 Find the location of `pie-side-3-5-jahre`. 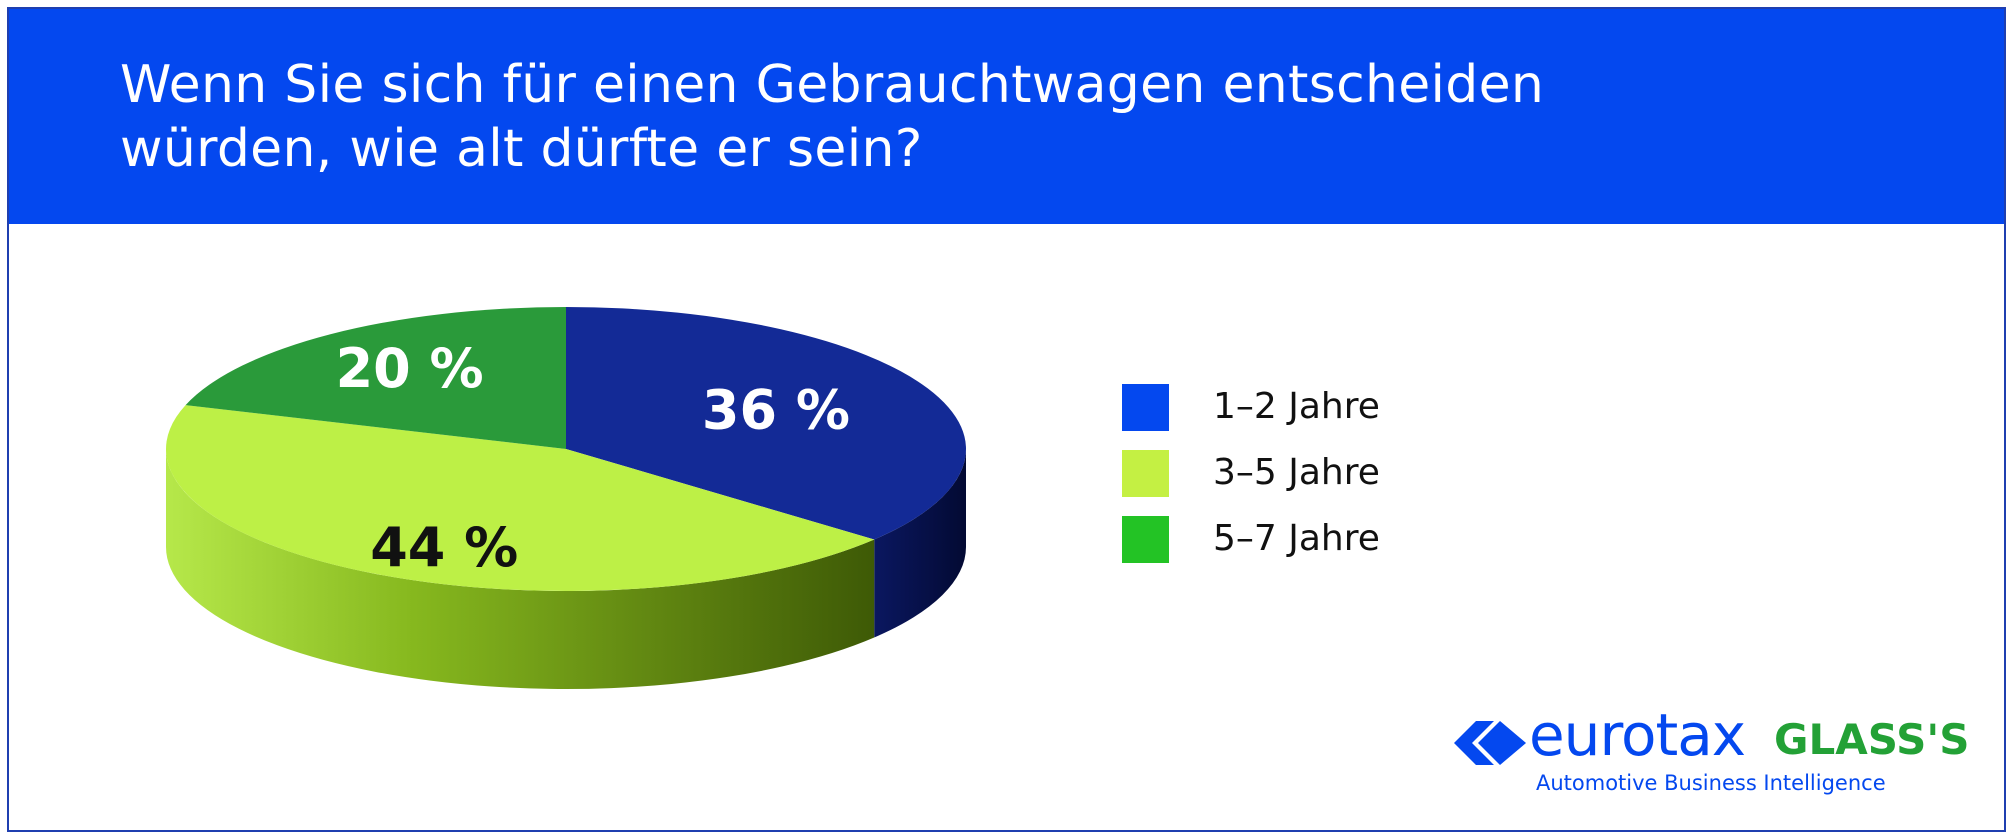

pie-side-3-5-jahre is located at coordinates (520, 569).